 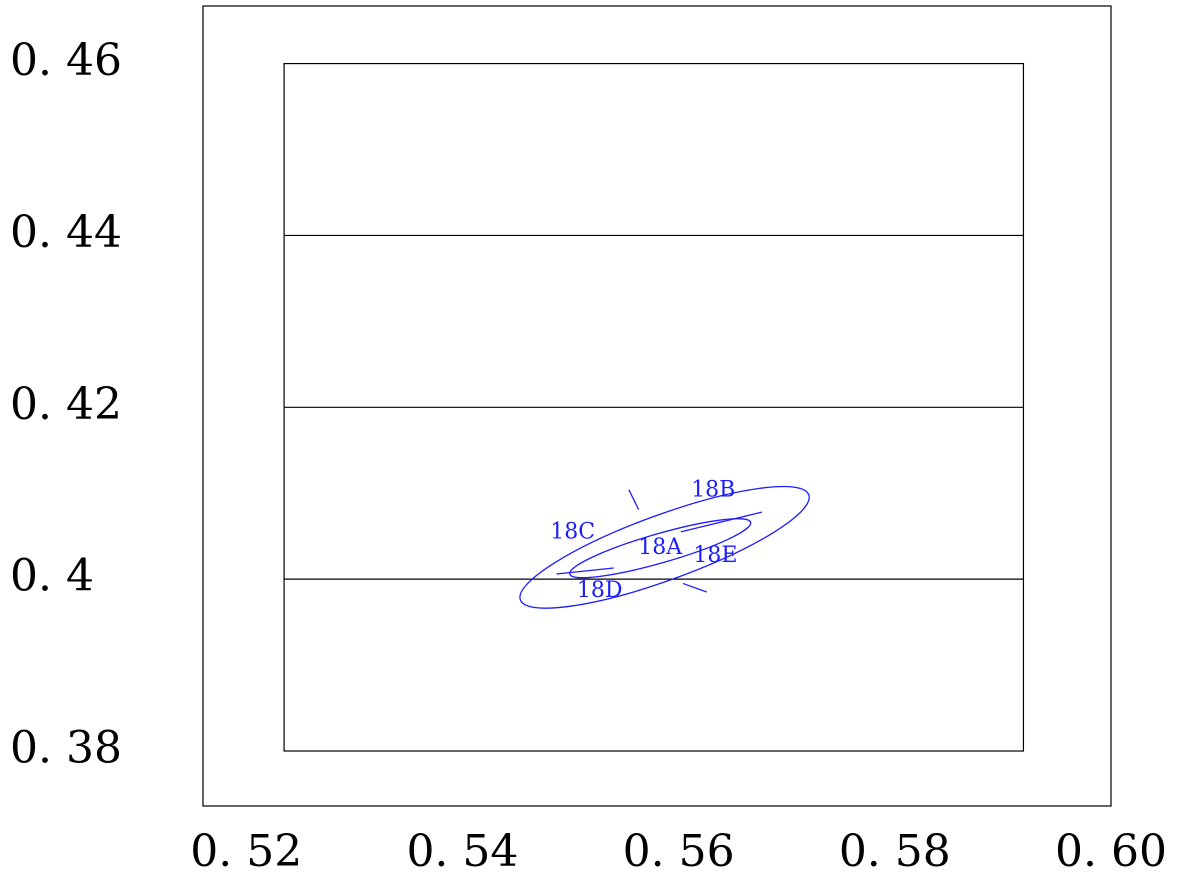 I want to click on chromaticity-regions, so click(x=664, y=547).